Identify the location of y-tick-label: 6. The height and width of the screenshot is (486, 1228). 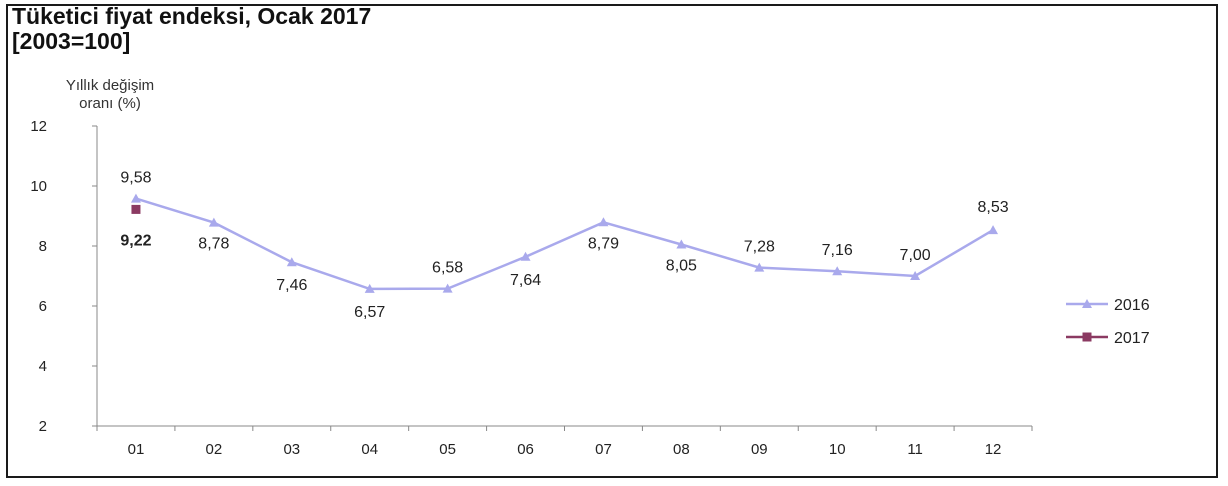
(43, 306).